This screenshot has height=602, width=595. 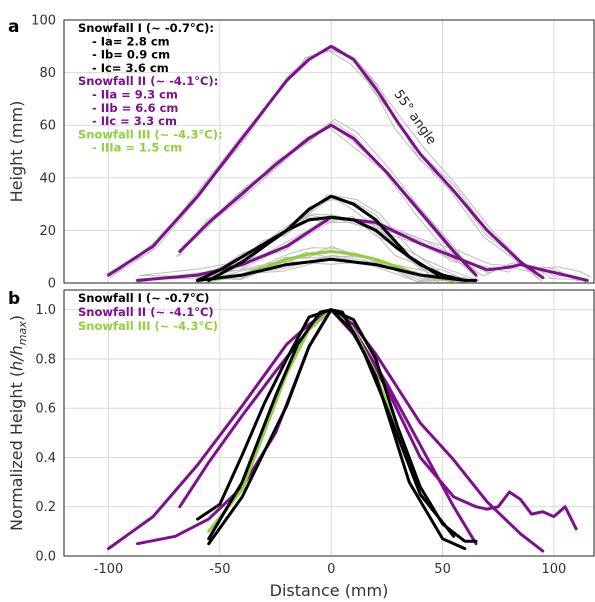 What do you see at coordinates (43, 21) in the screenshot?
I see `y-tick-label: 100` at bounding box center [43, 21].